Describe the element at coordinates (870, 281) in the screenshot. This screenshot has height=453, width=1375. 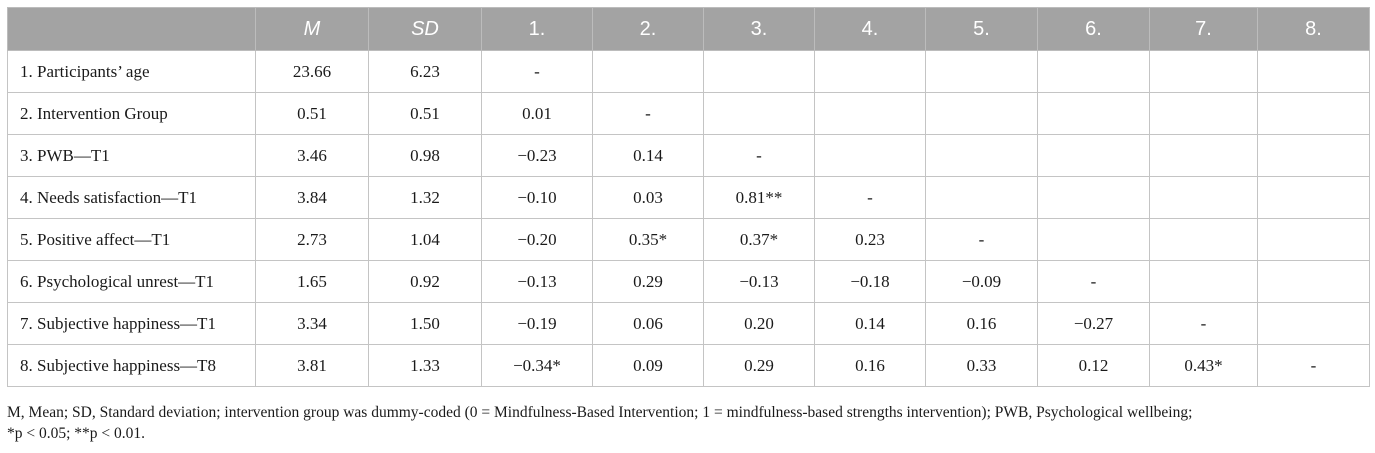
I see `table-cell: −0.18` at that location.